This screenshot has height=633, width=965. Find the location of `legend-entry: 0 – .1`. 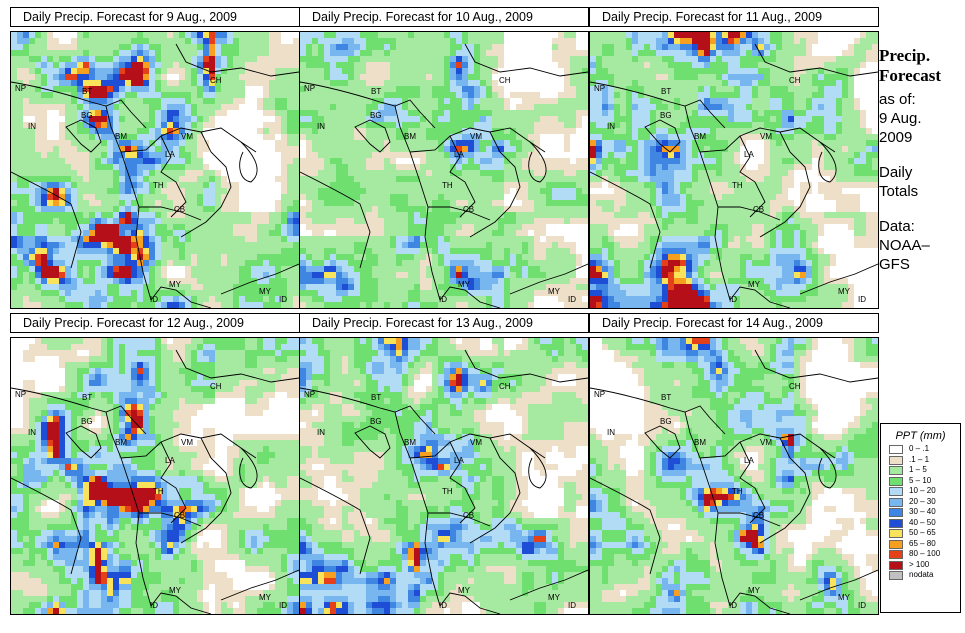

legend-entry: 0 – .1 is located at coordinates (924, 449).